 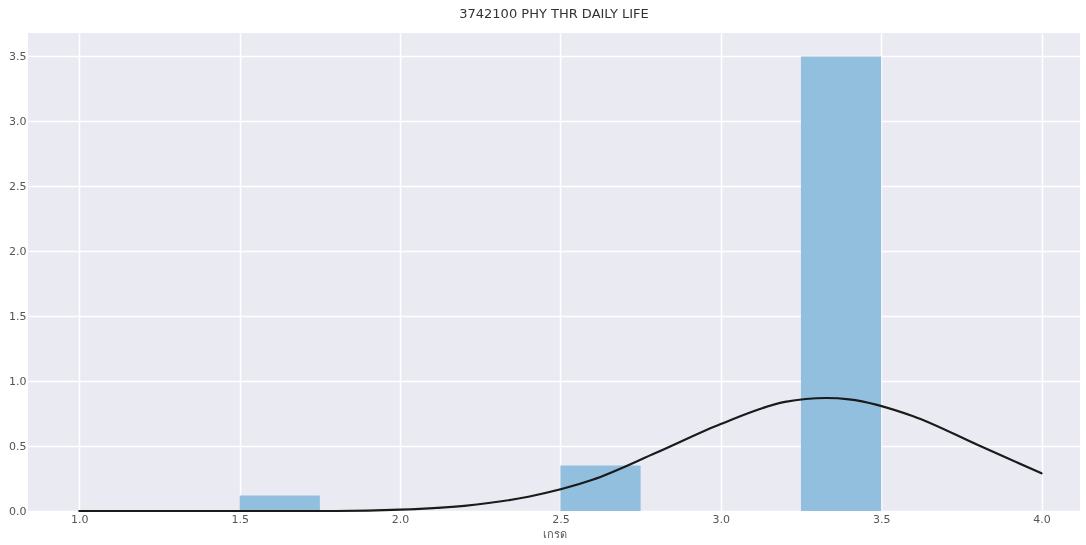 I want to click on y-tick-label: 3.0, so click(x=18, y=121).